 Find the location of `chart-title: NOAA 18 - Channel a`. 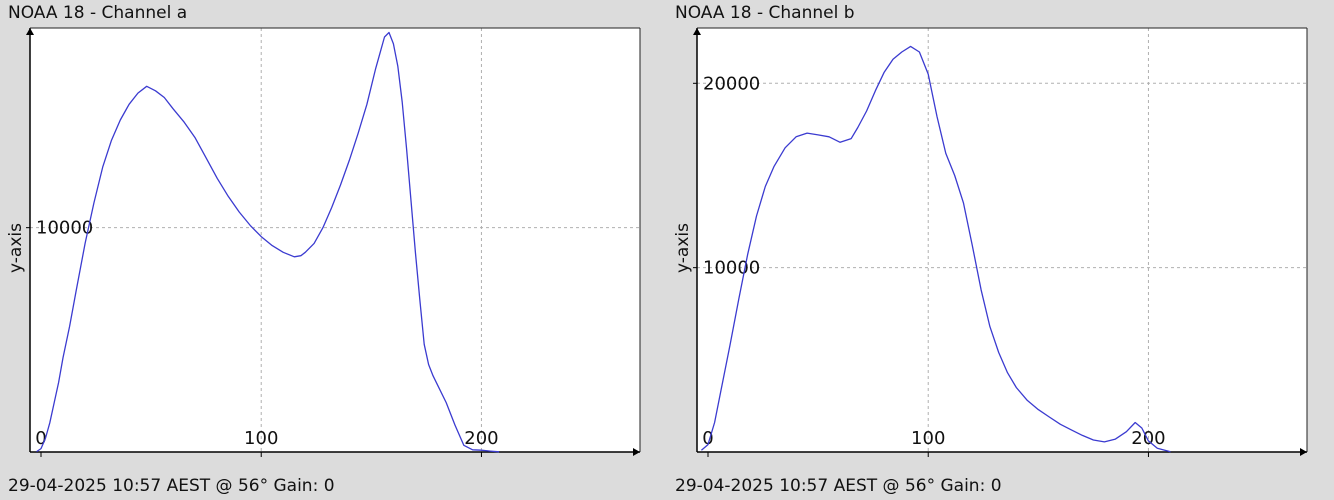

chart-title: NOAA 18 - Channel a is located at coordinates (98, 13).